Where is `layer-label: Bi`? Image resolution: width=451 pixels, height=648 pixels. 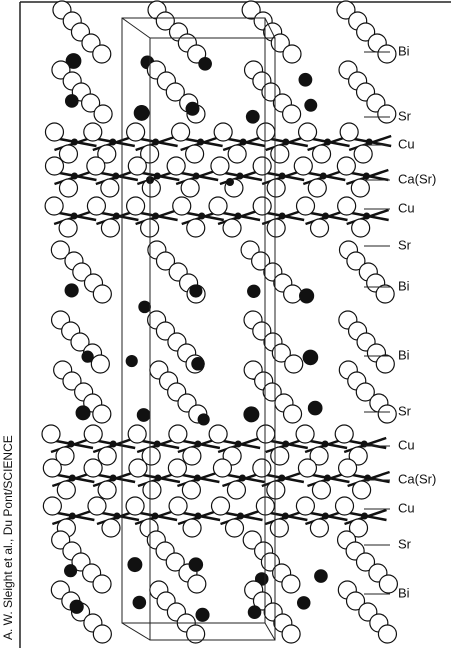 layer-label: Bi is located at coordinates (404, 354).